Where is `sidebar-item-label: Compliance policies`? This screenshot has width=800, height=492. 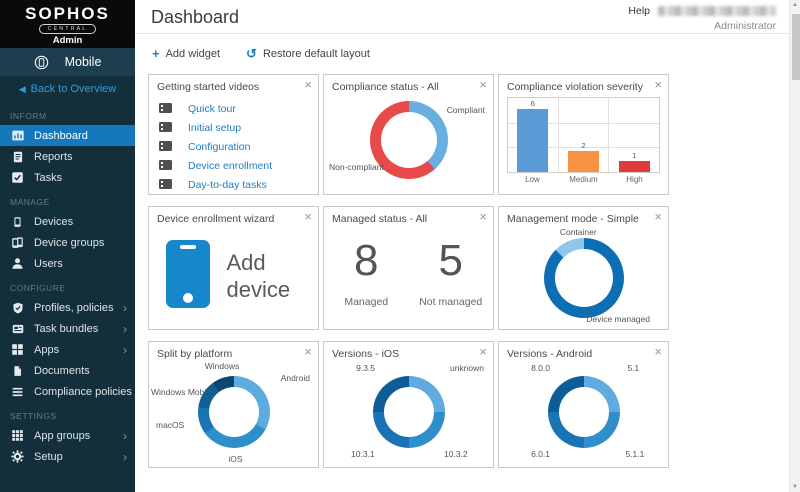
sidebar-item-label: Compliance policies is located at coordinates (83, 391).